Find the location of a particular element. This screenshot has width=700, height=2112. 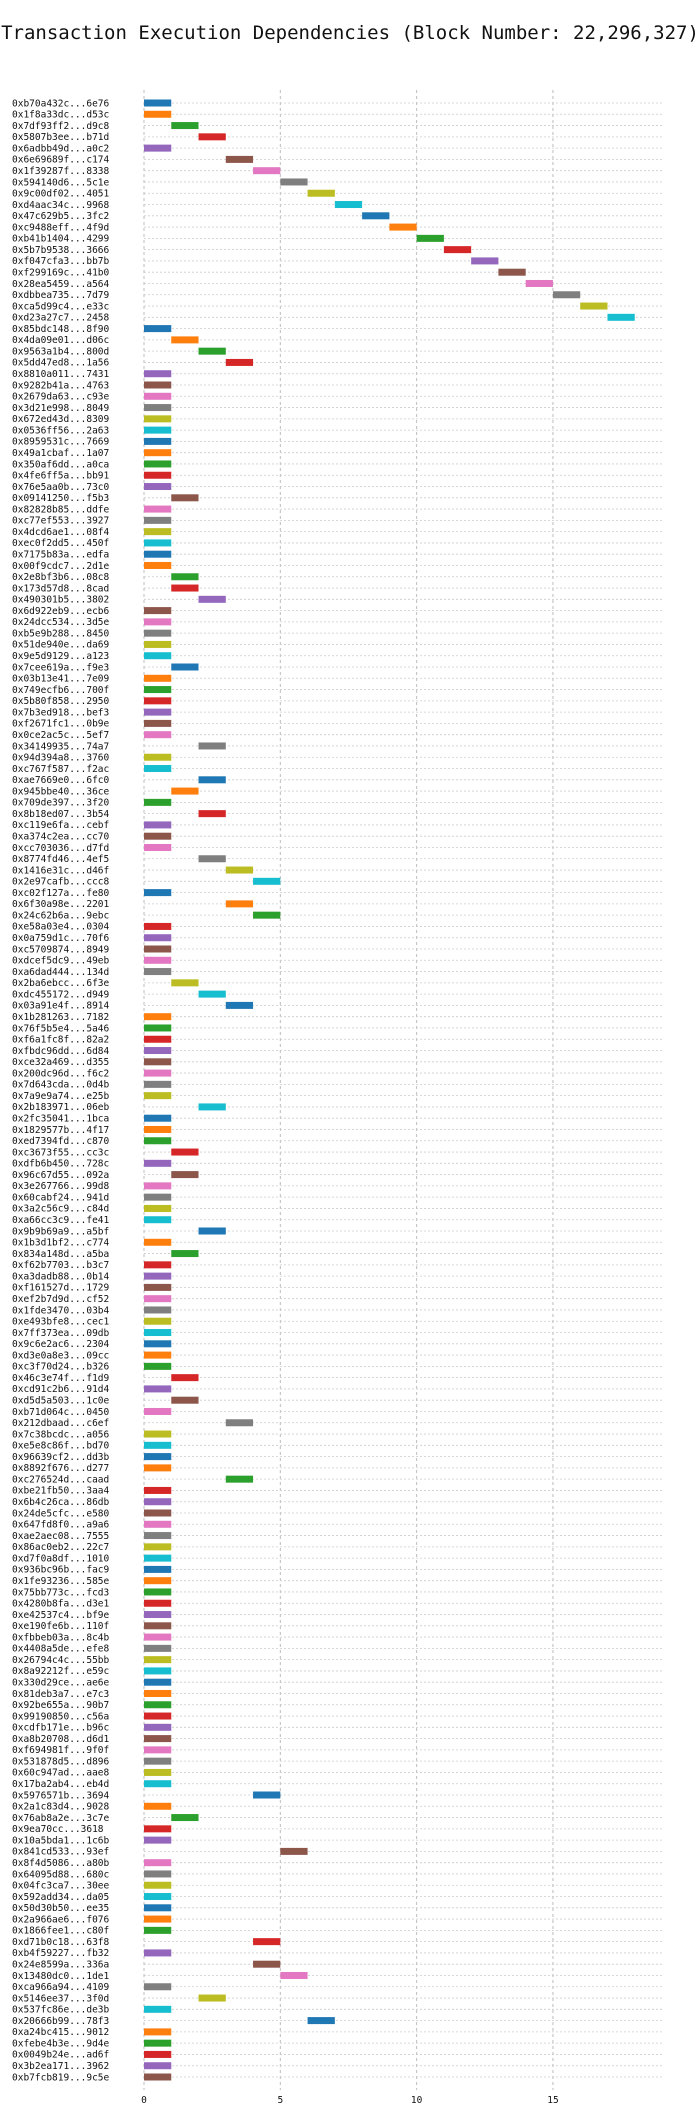

transaction-label: 0xe493bfe8...cec1 is located at coordinates (61, 1322).